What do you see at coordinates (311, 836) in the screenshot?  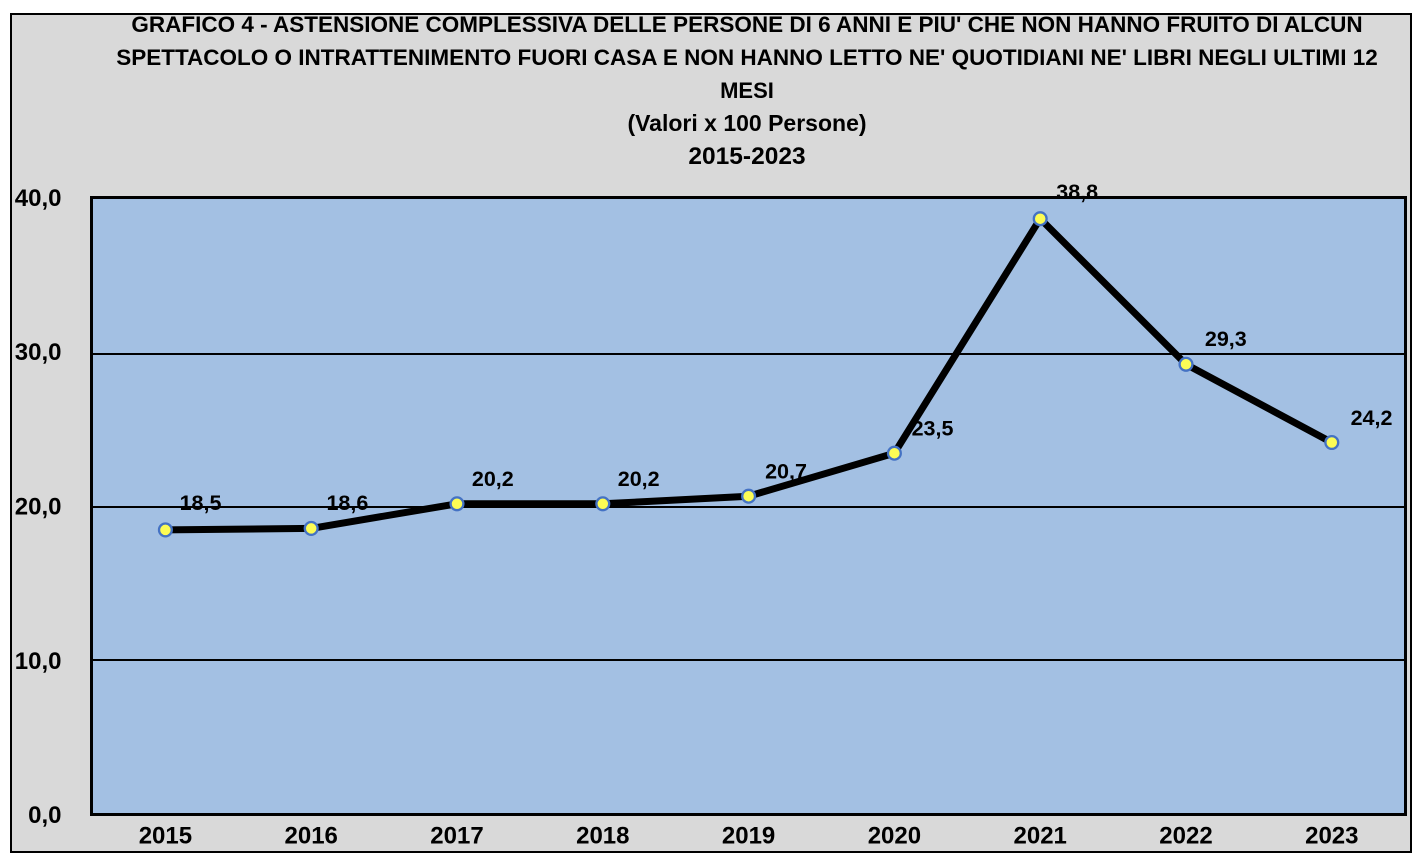 I see `svg-text: 2016` at bounding box center [311, 836].